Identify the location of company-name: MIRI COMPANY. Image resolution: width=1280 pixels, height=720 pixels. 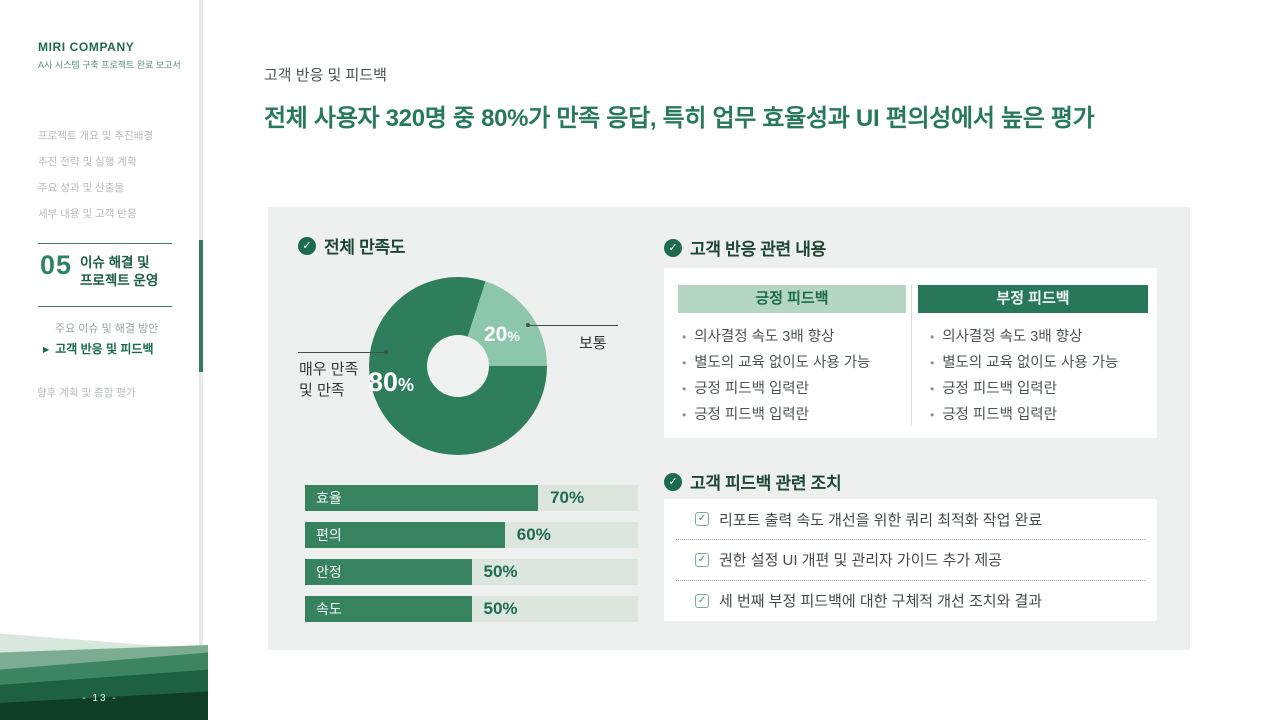
(86, 47).